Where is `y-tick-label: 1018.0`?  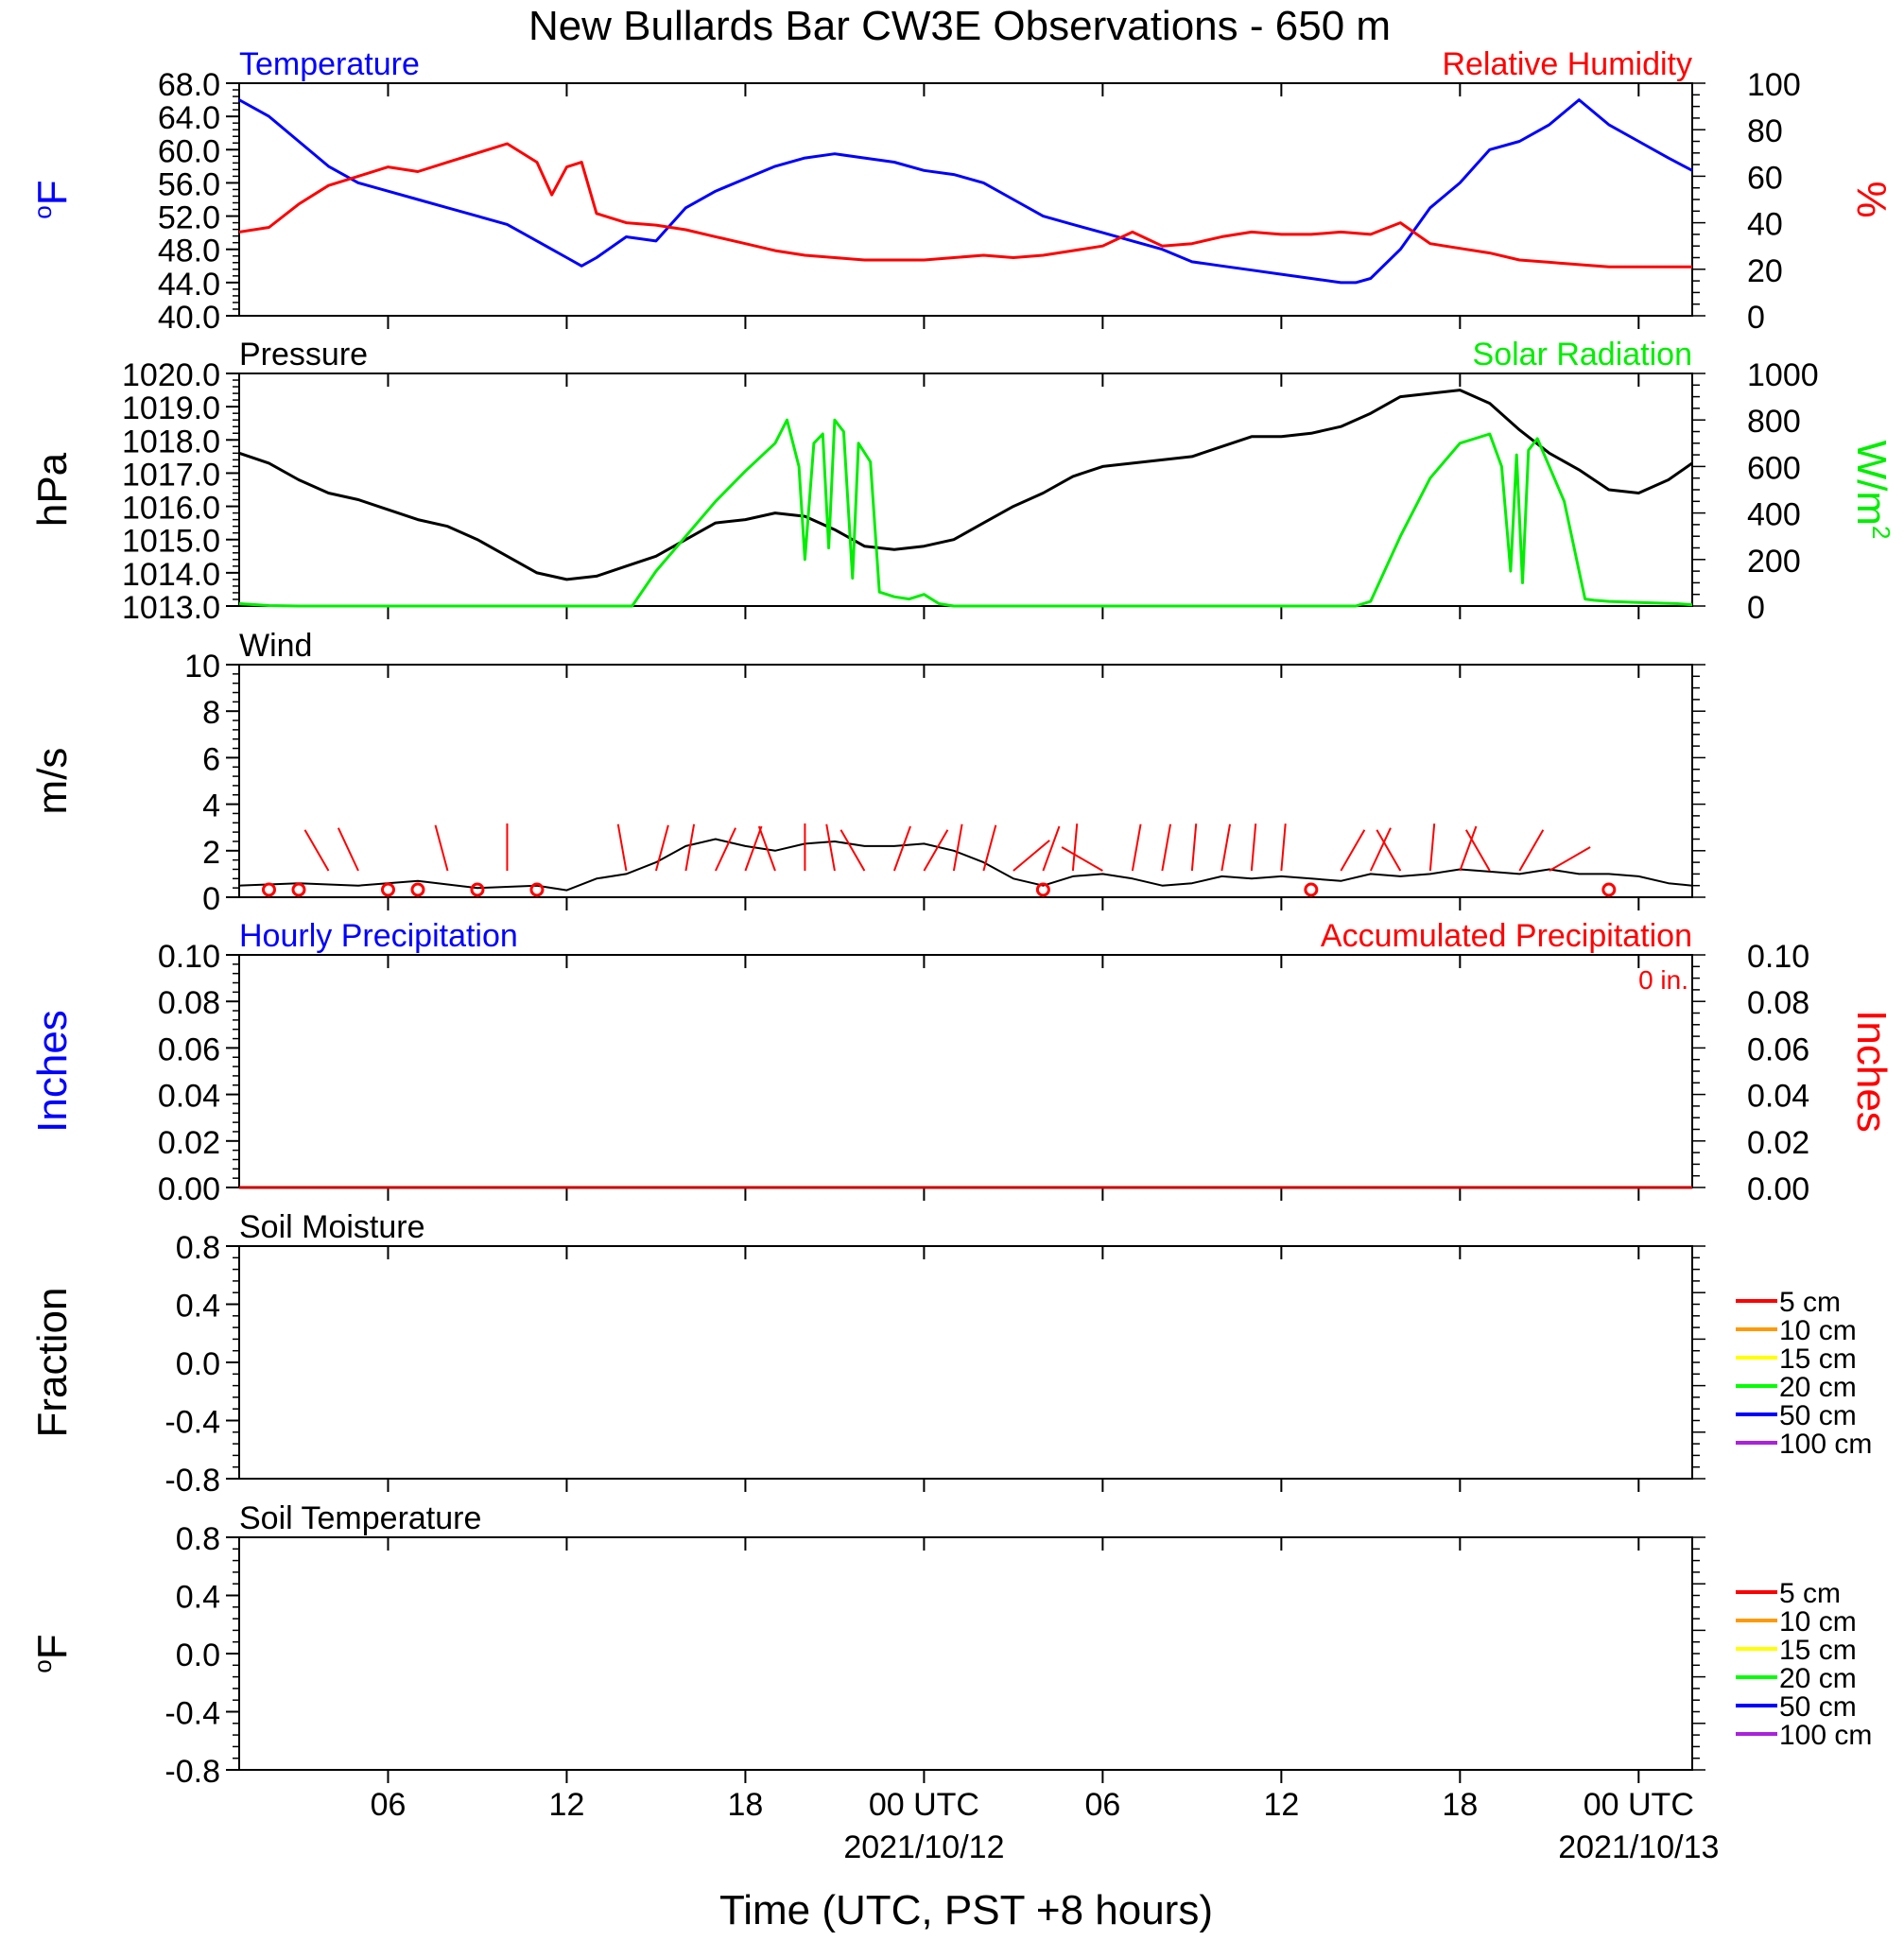 y-tick-label: 1018.0 is located at coordinates (171, 442).